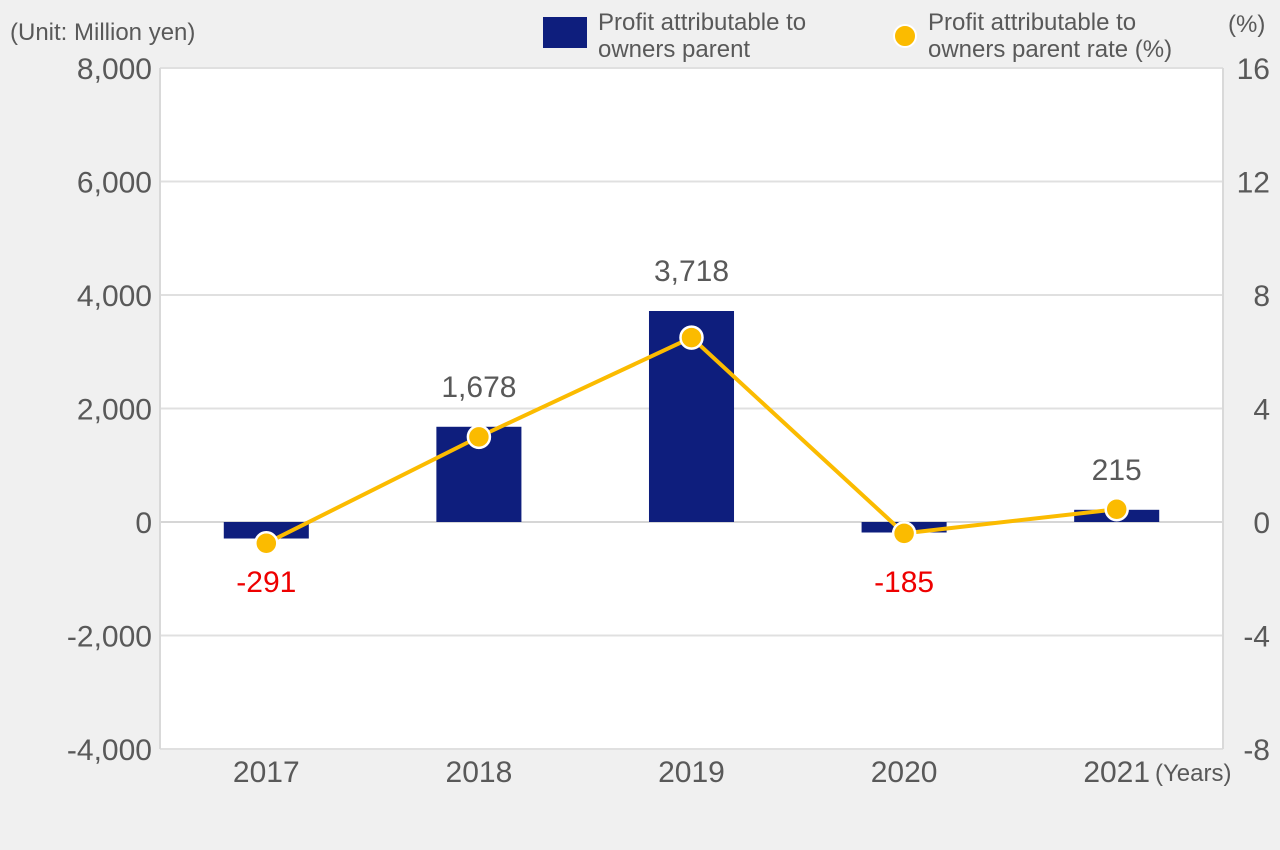 This screenshot has height=850, width=1280. I want to click on left-tick-label: -4,000, so click(109, 750).